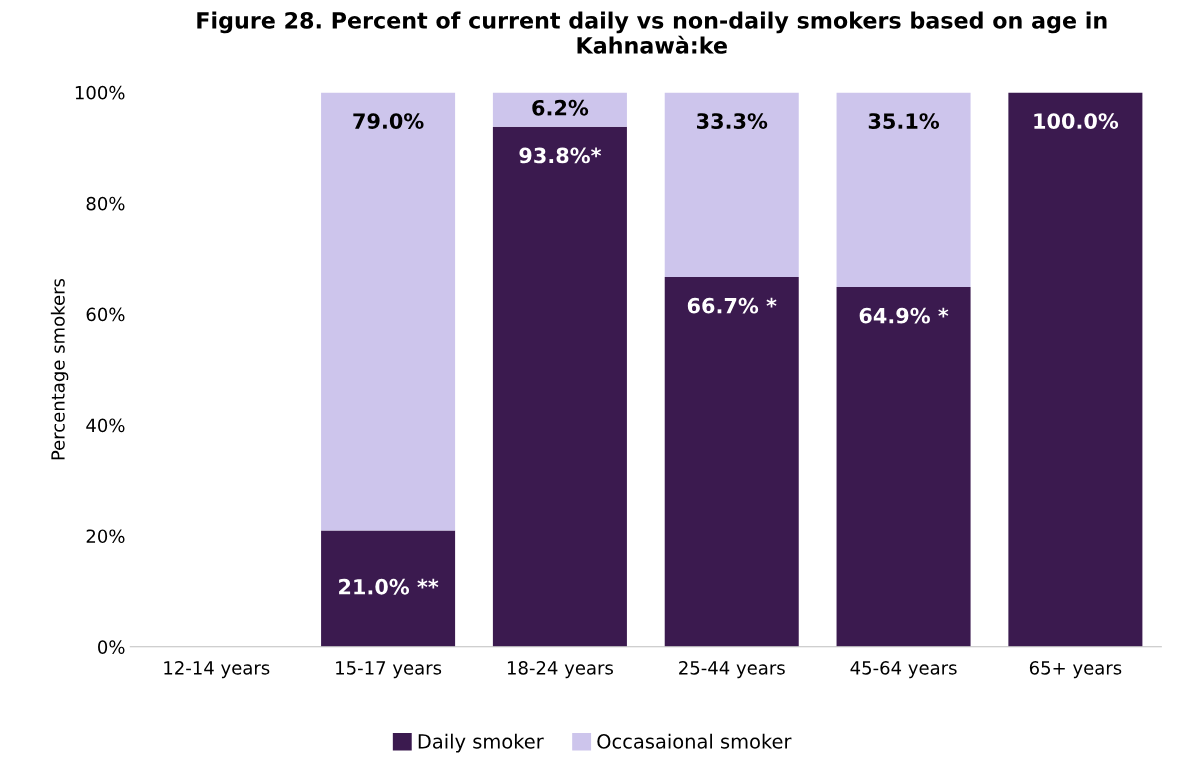  I want to click on y-tick-label: 60%, so click(105, 314).